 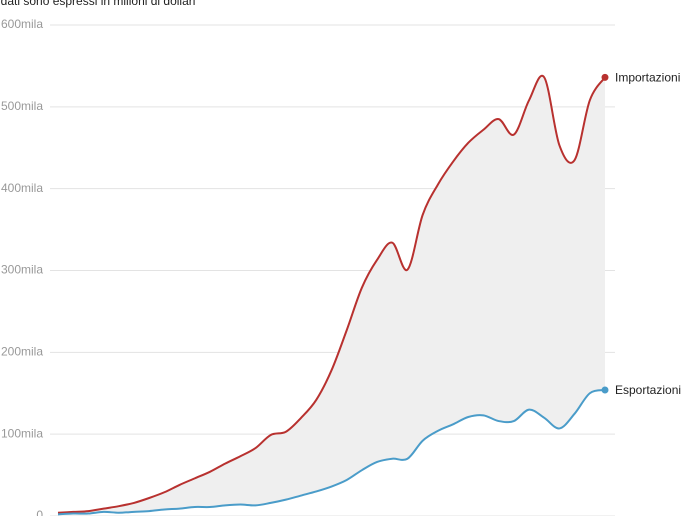 What do you see at coordinates (22, 106) in the screenshot?
I see `y-tick-label: 500mila` at bounding box center [22, 106].